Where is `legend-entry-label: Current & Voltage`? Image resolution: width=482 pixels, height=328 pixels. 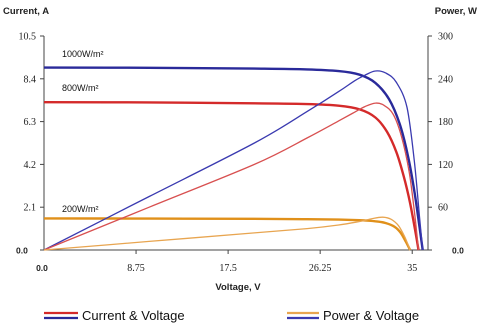
legend-entry-label: Current & Voltage is located at coordinates (133, 315).